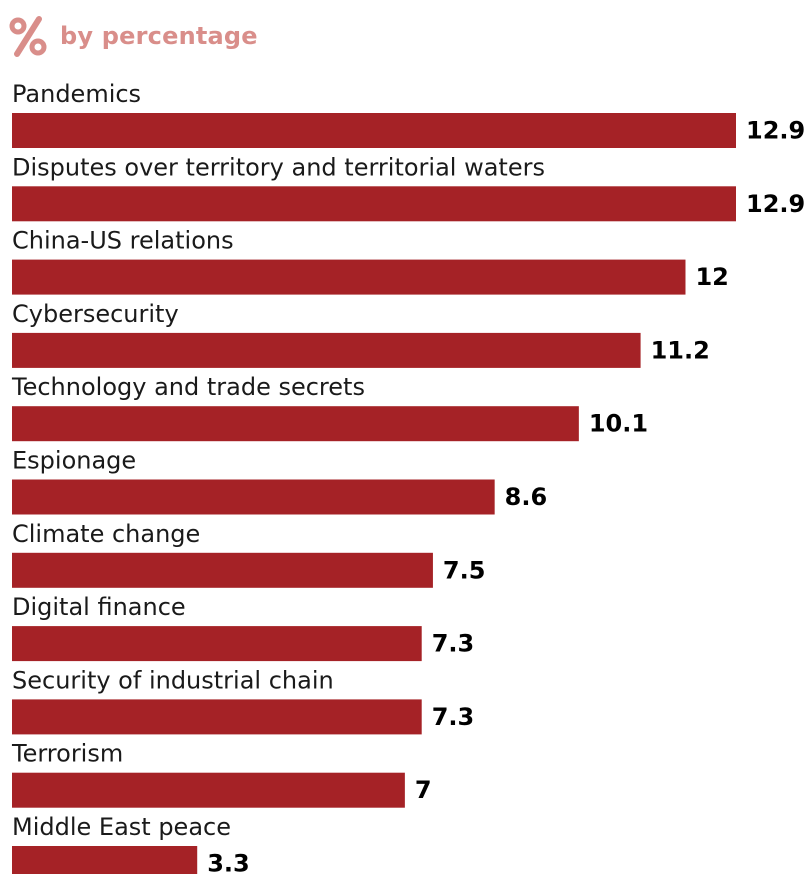 The height and width of the screenshot is (874, 805). What do you see at coordinates (711, 277) in the screenshot?
I see `value-label-china-us-relations: 12` at bounding box center [711, 277].